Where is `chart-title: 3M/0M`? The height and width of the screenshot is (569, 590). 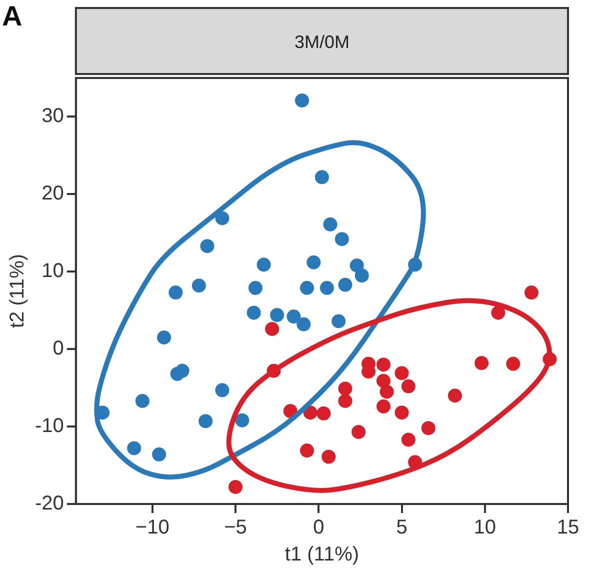
chart-title: 3M/0M is located at coordinates (322, 42).